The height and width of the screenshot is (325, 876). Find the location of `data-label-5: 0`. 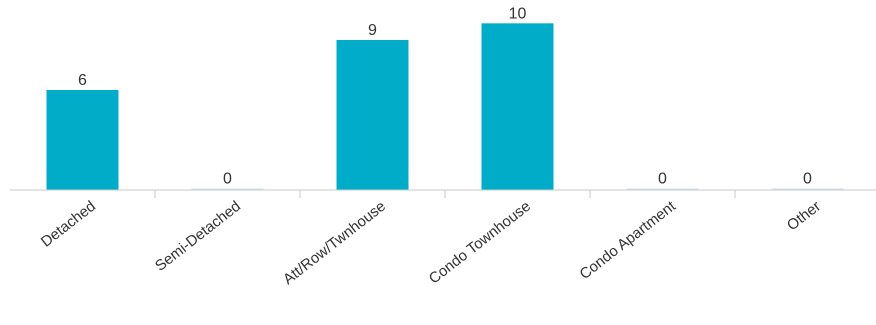

data-label-5: 0 is located at coordinates (807, 179).